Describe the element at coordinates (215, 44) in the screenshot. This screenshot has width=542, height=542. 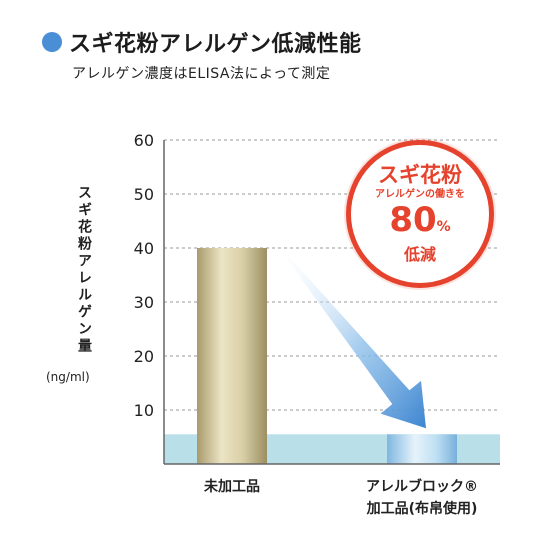
I see `heading-text: スギ花粉アレルゲン低減性能` at that location.